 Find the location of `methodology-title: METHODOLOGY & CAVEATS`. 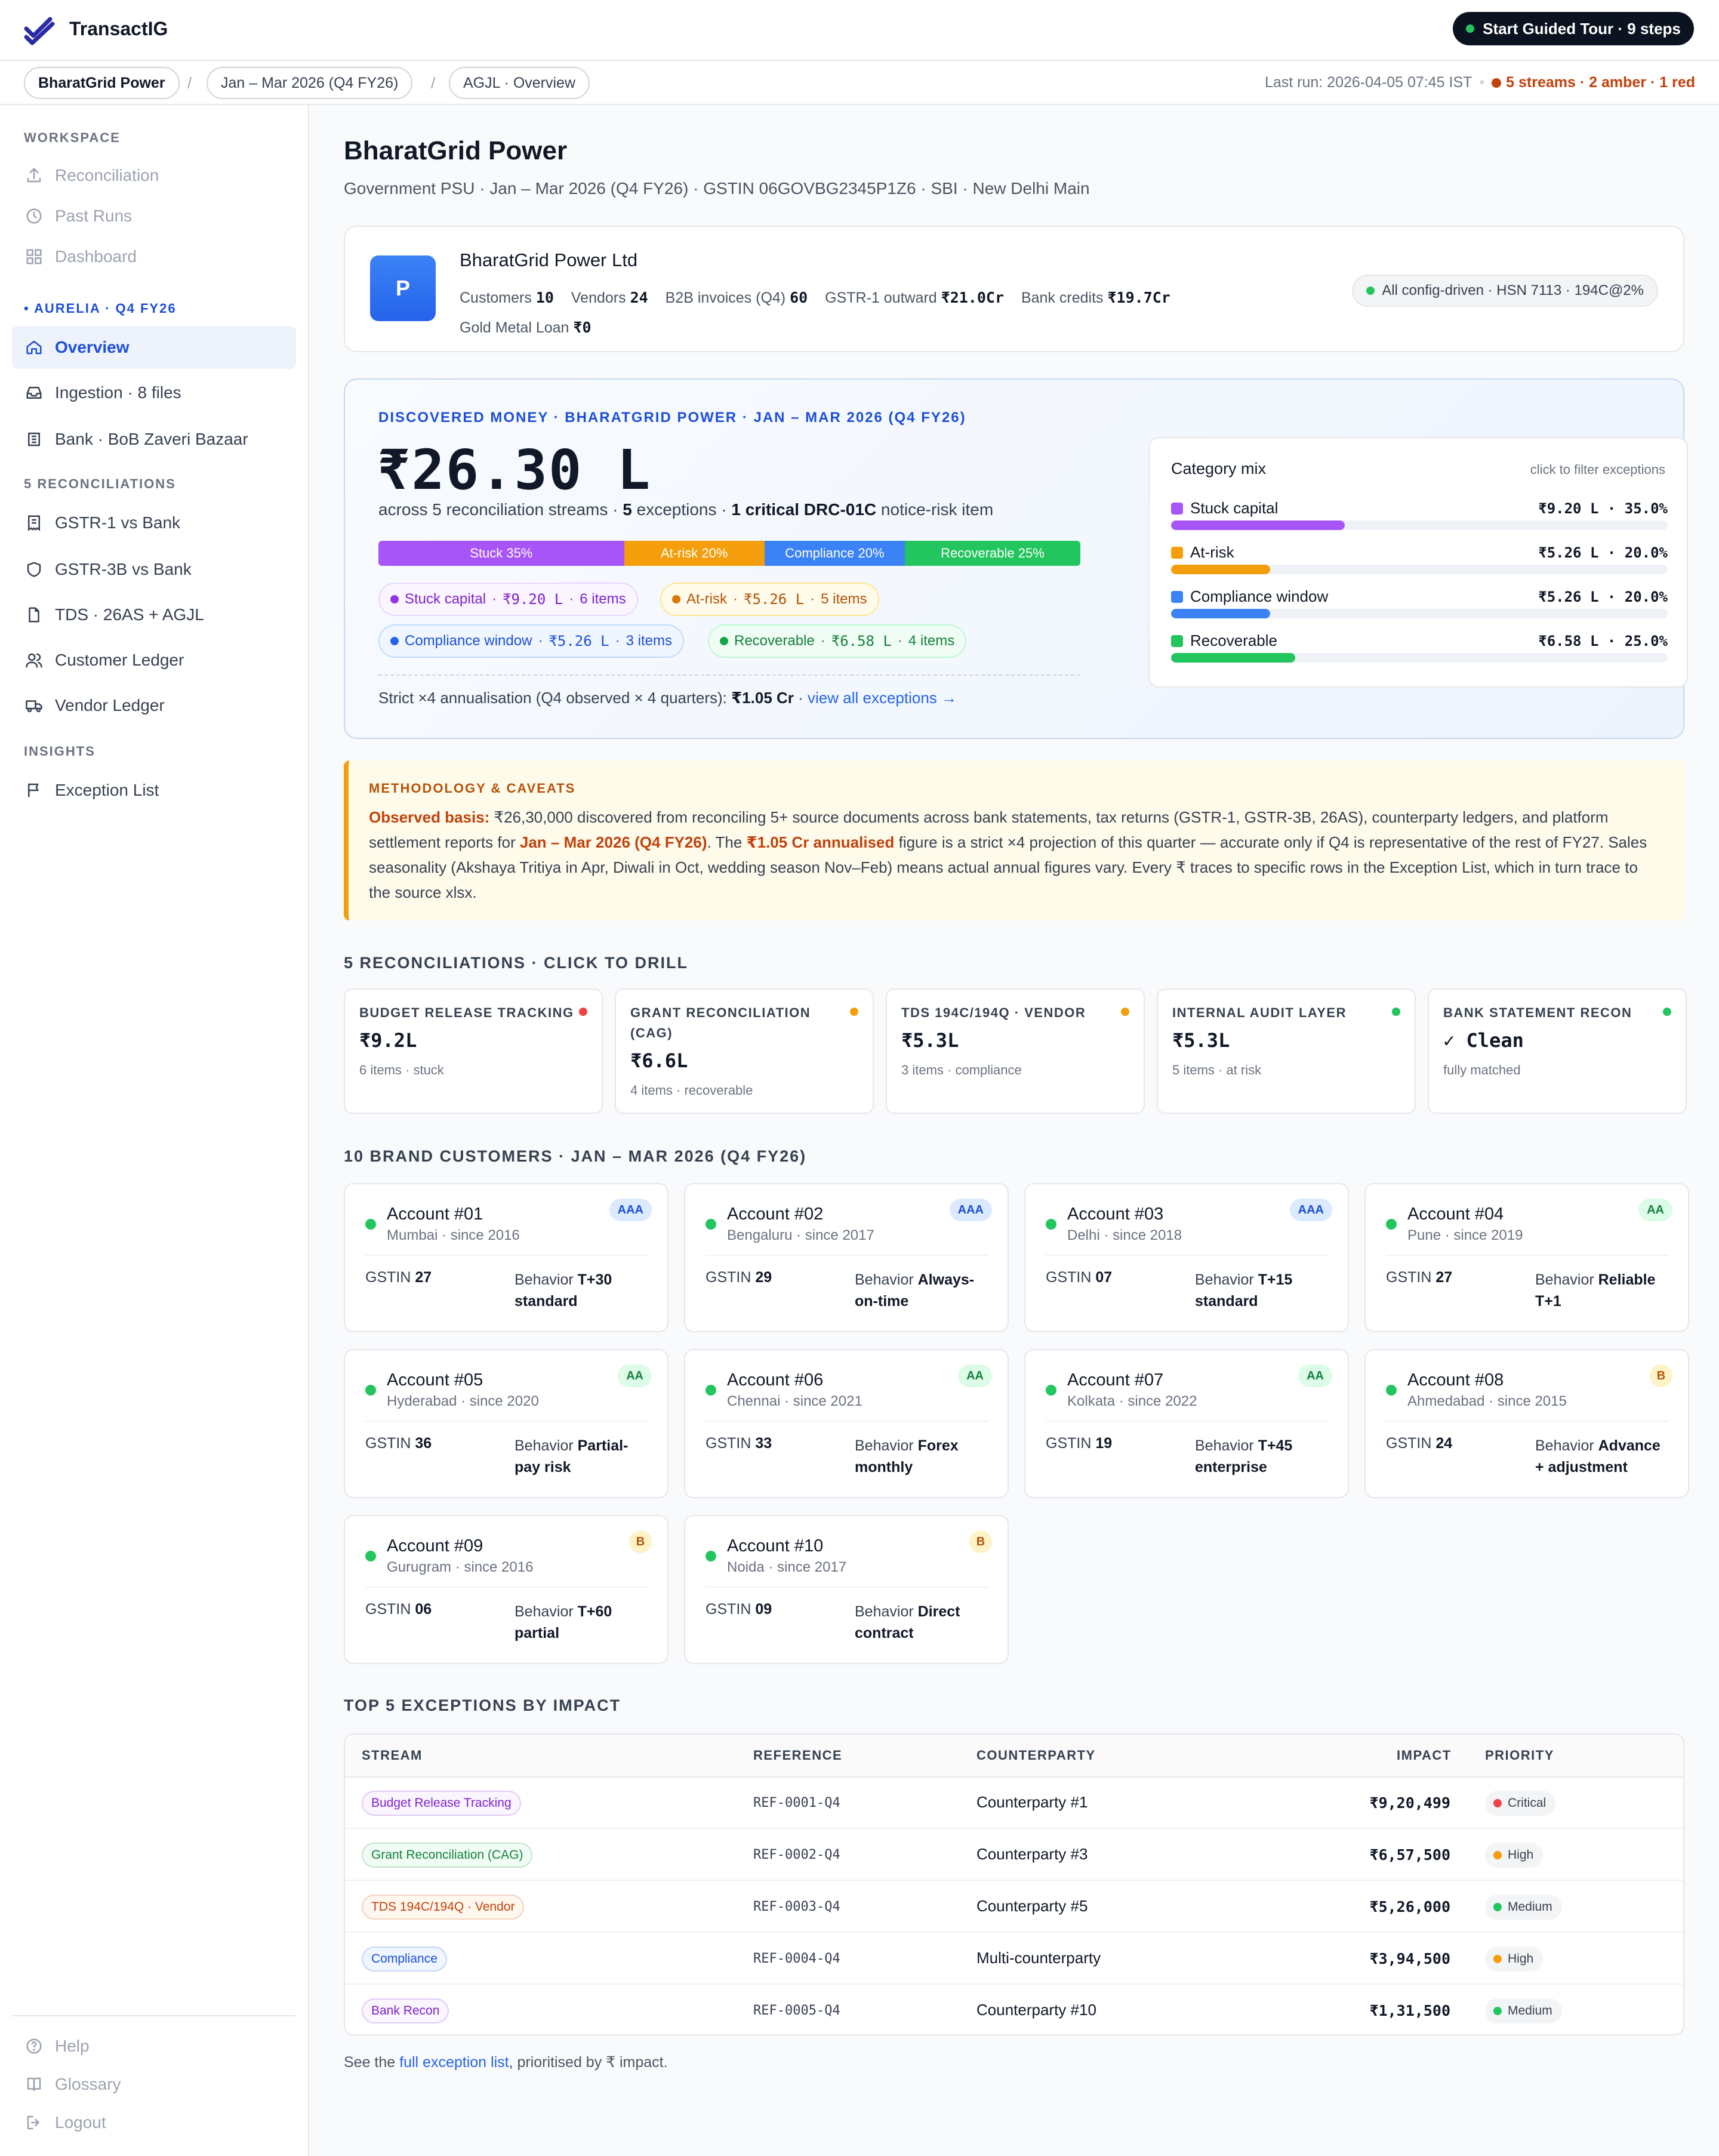

methodology-title: METHODOLOGY & CAVEATS is located at coordinates (473, 788).